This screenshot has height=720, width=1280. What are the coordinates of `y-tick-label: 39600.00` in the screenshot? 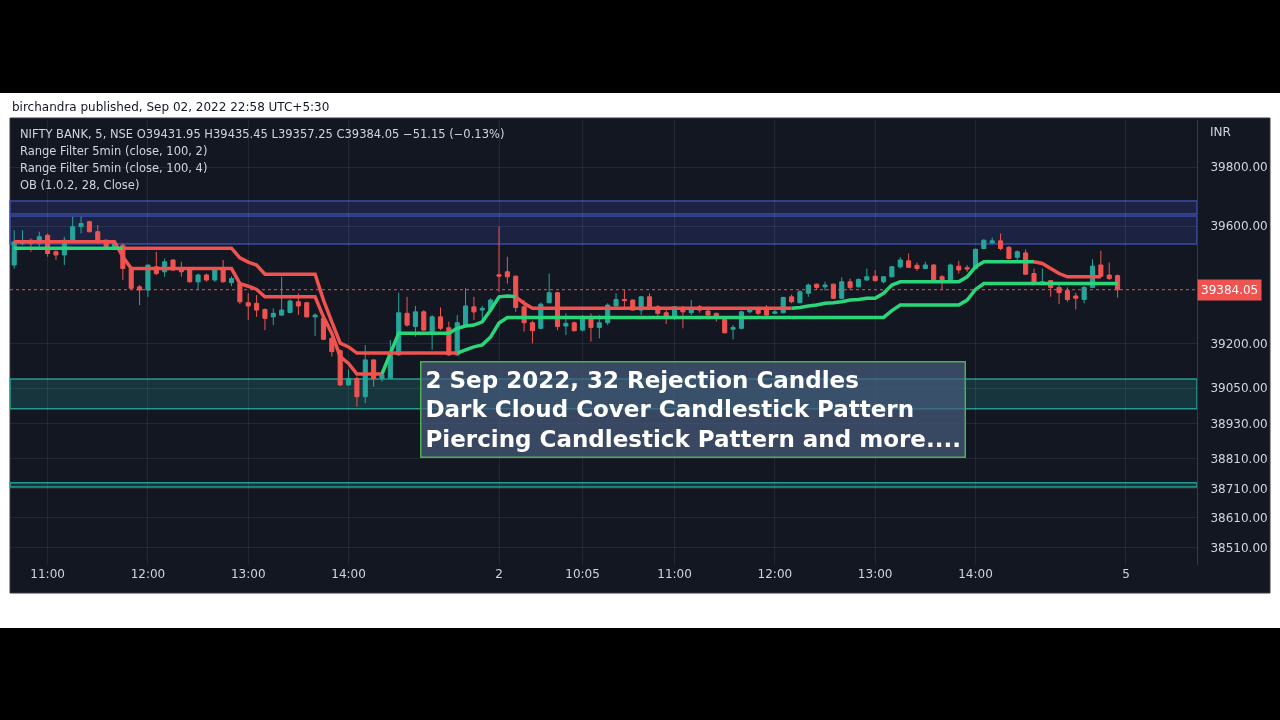 It's located at (1239, 226).